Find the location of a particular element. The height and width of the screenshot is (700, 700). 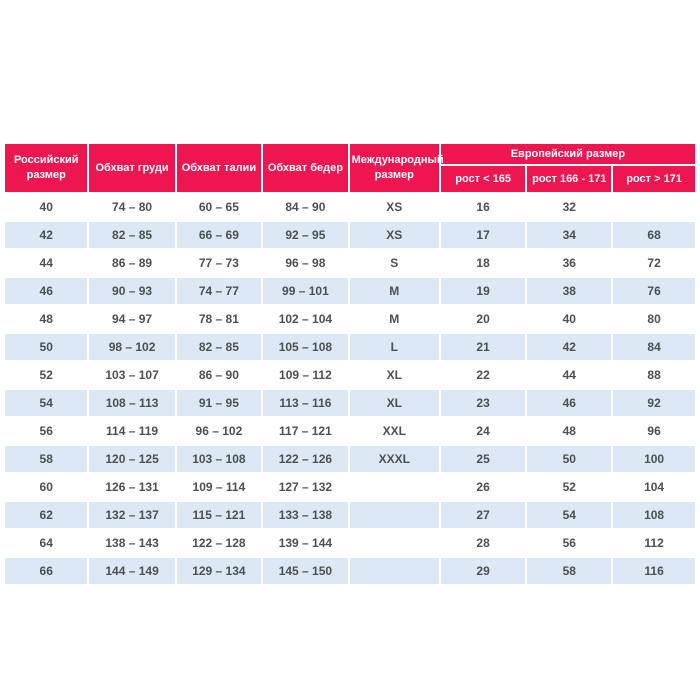

size-cell: 80 is located at coordinates (654, 319).